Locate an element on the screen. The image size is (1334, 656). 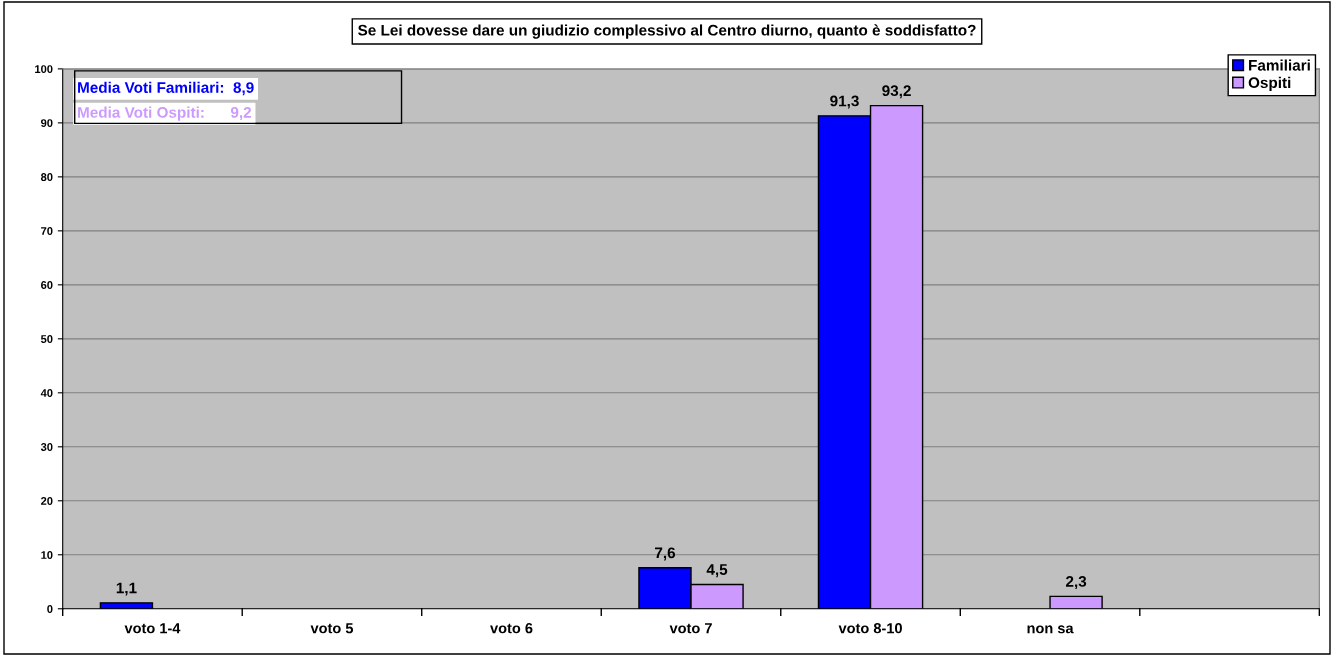
data-label: 91,3 is located at coordinates (844, 102).